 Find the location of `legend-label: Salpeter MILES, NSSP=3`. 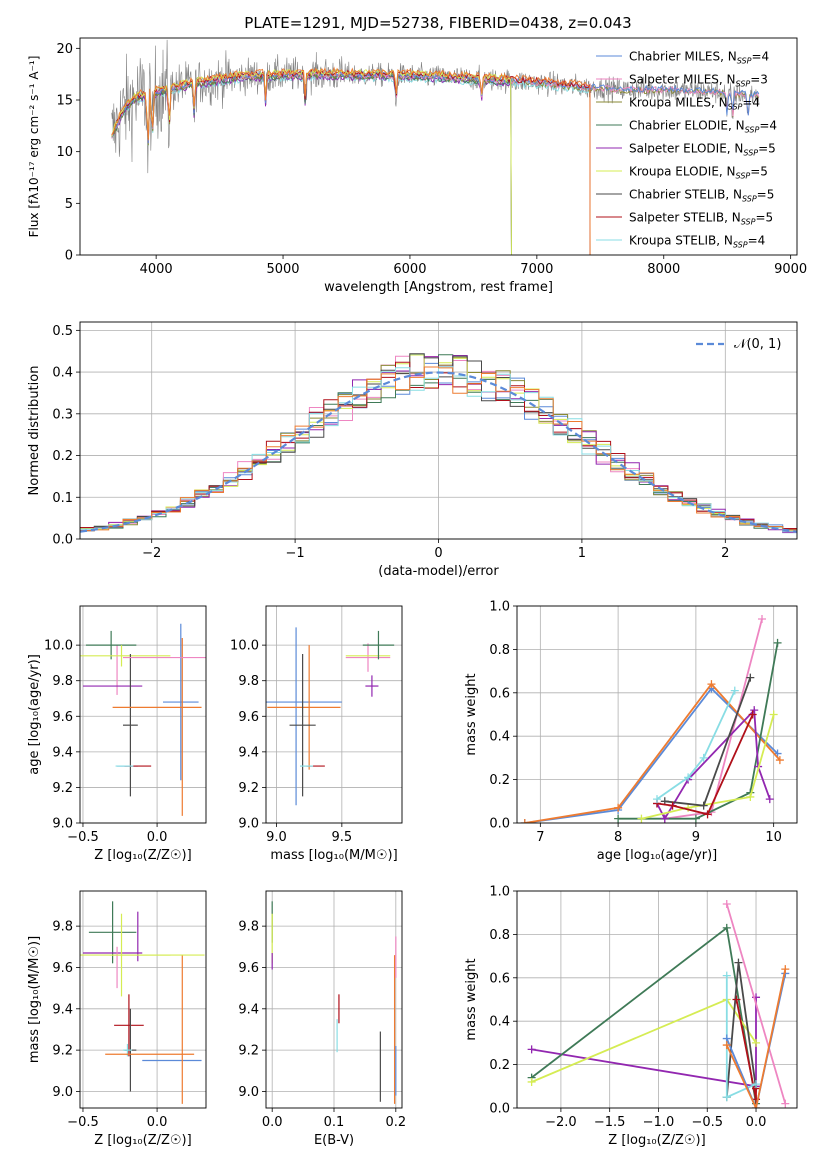

legend-label: Salpeter MILES, NSSP=3 is located at coordinates (698, 81).